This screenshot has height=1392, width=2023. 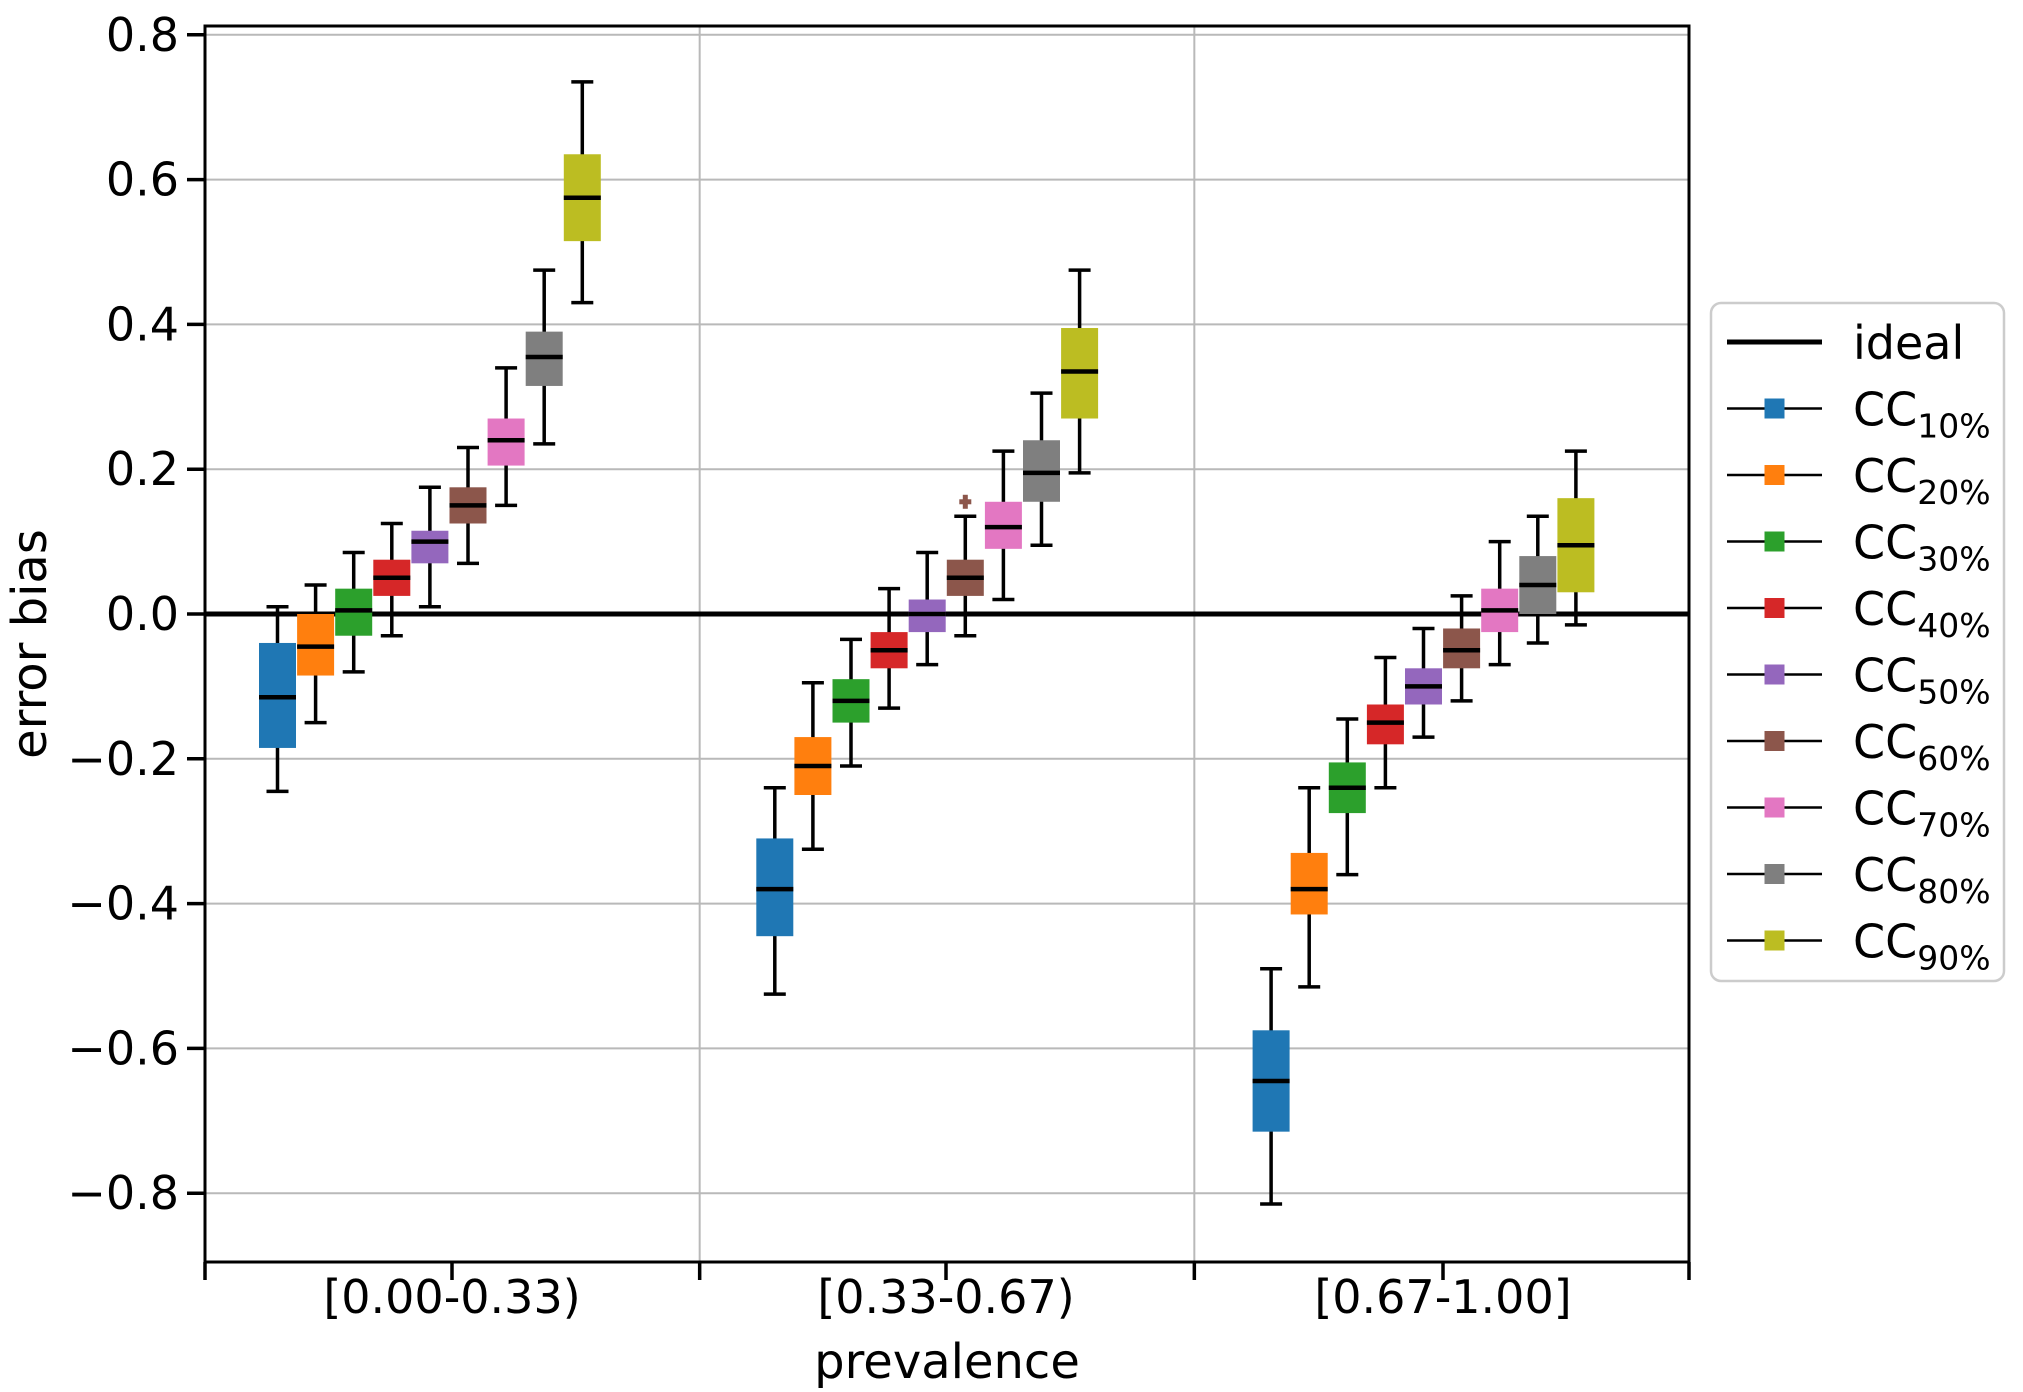 I want to click on x-axis-title: prevalence, so click(x=947, y=1362).